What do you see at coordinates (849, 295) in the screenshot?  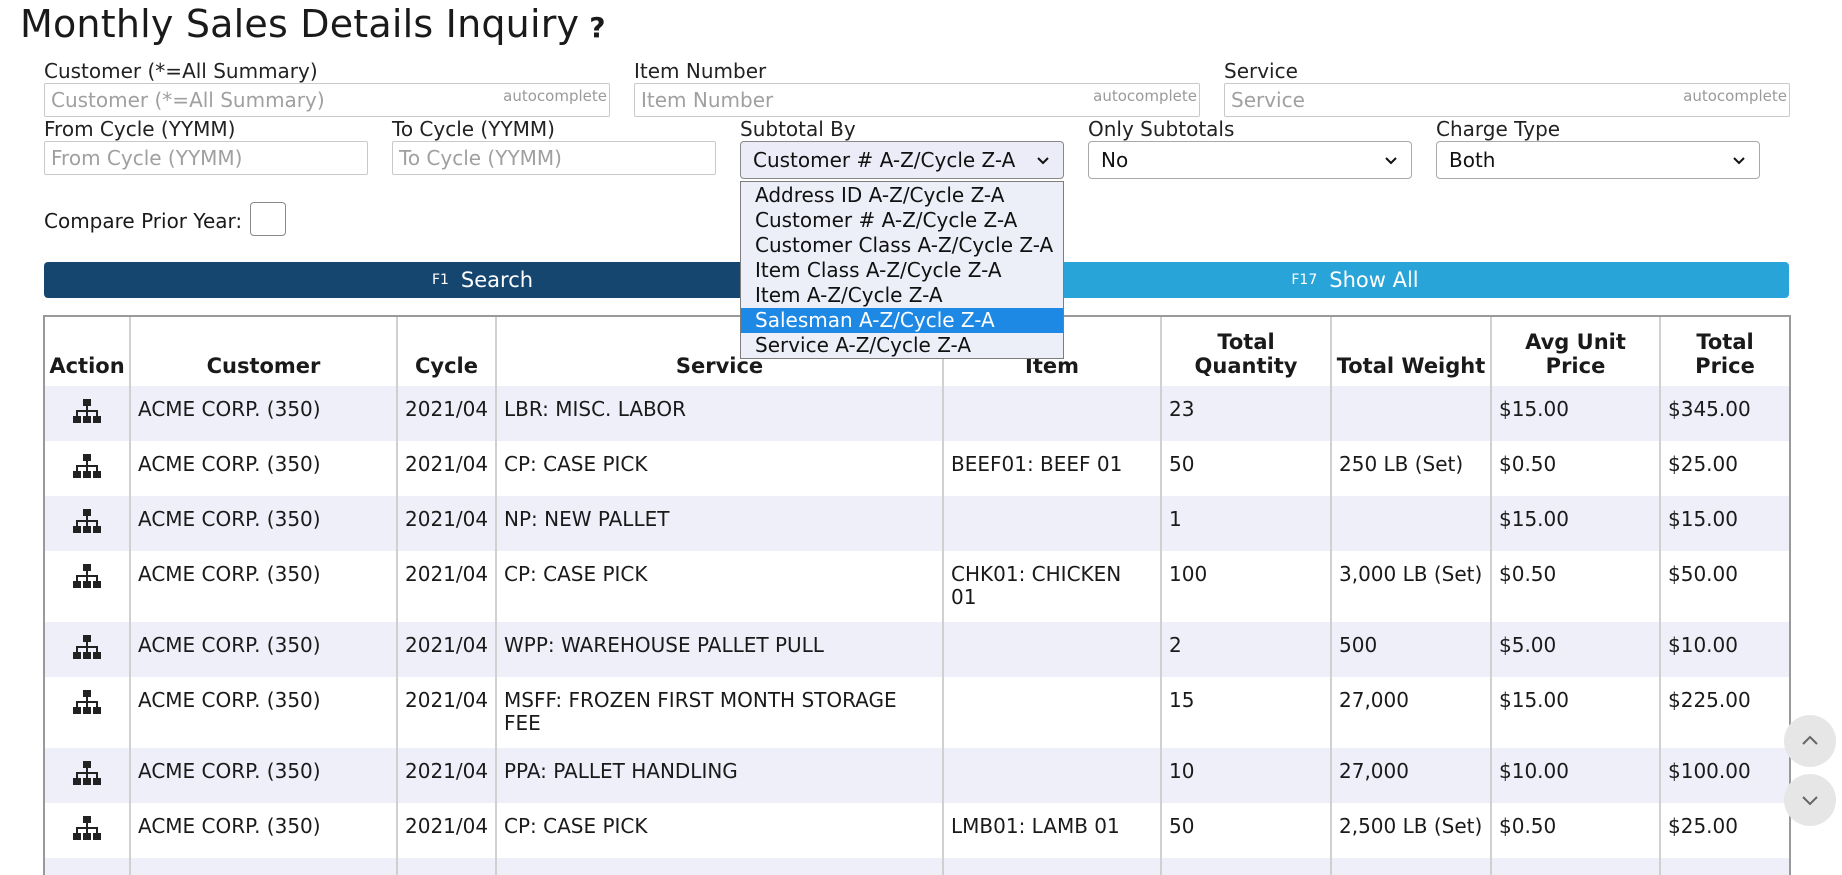 I see `subtotal-option: Item A-Z/Cycle Z-A` at bounding box center [849, 295].